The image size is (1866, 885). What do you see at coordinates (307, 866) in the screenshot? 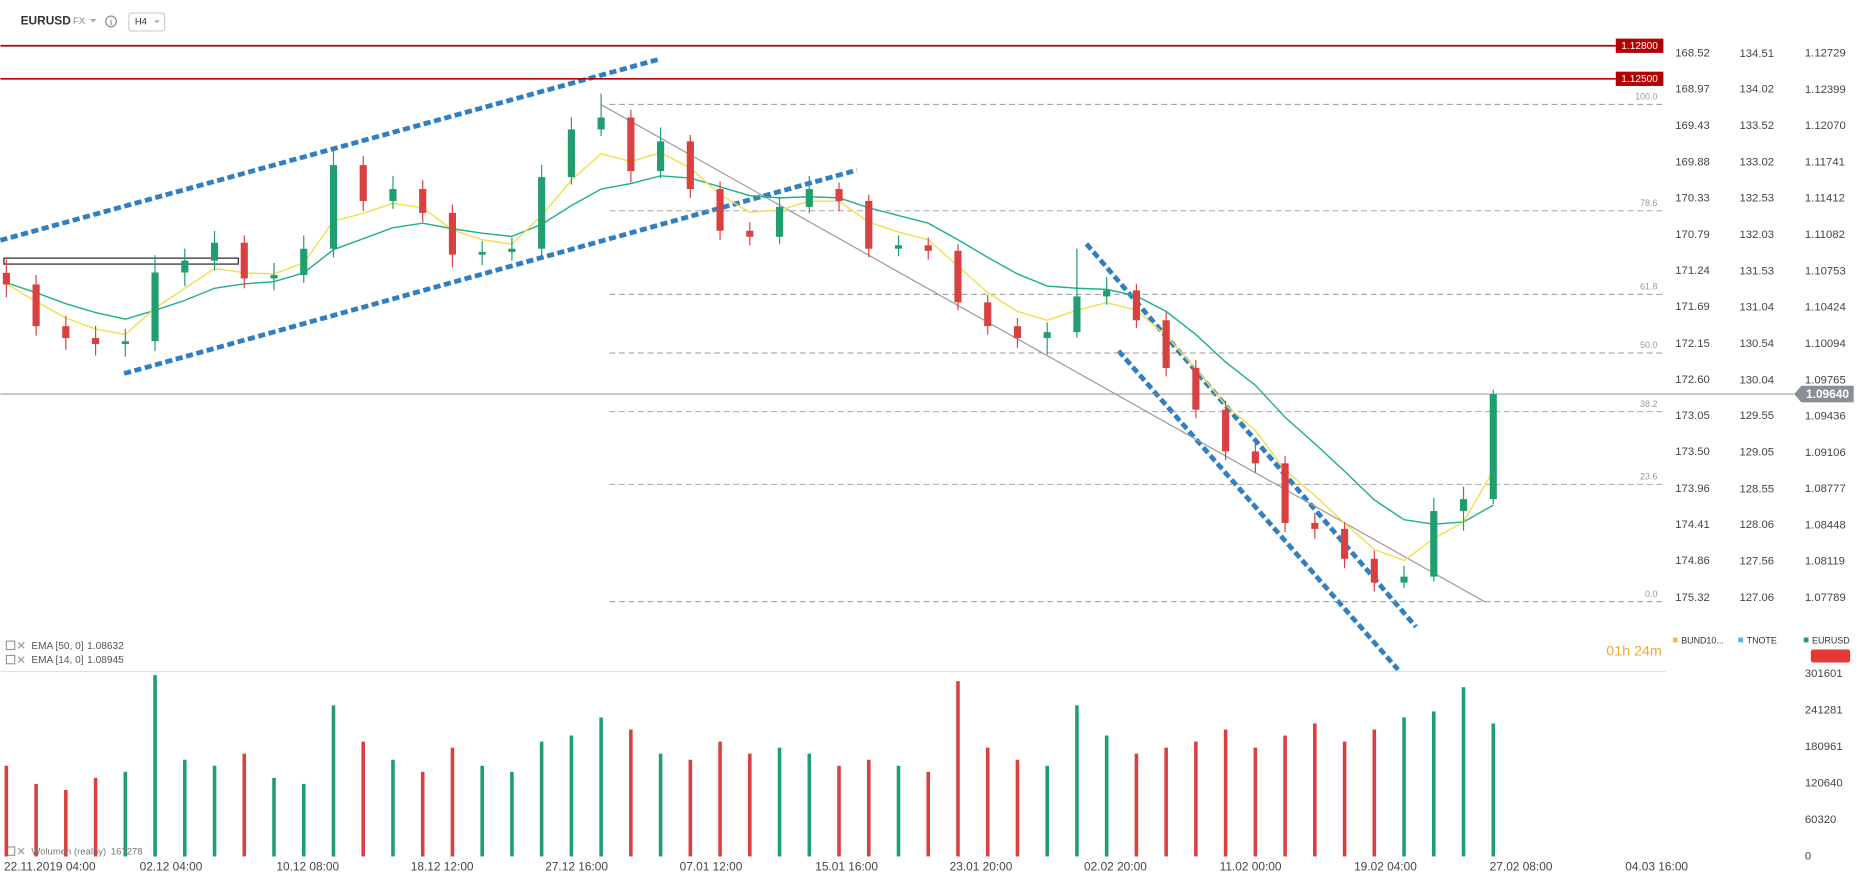
I see `x-tick-label: 10.12 08:00` at bounding box center [307, 866].